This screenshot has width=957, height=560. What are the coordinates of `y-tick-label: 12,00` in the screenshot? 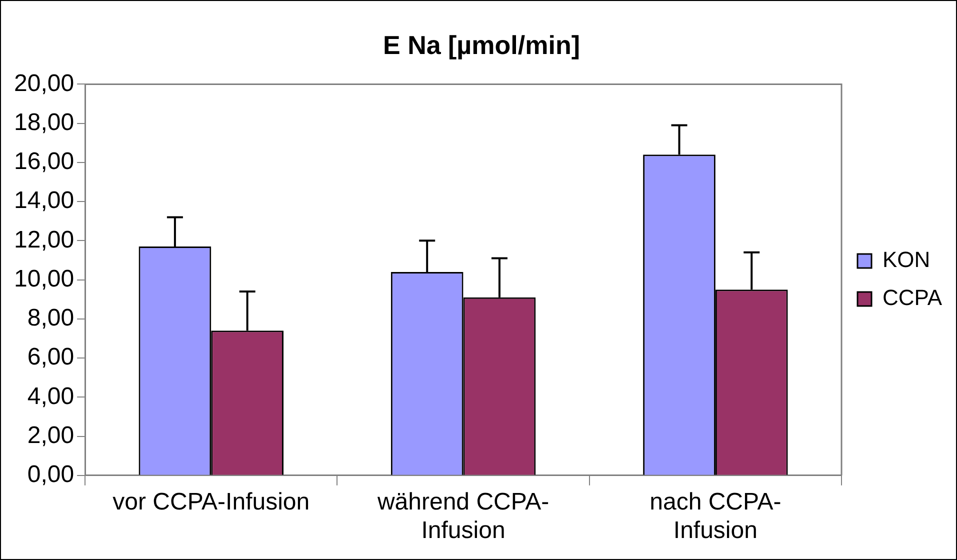 It's located at (44, 240).